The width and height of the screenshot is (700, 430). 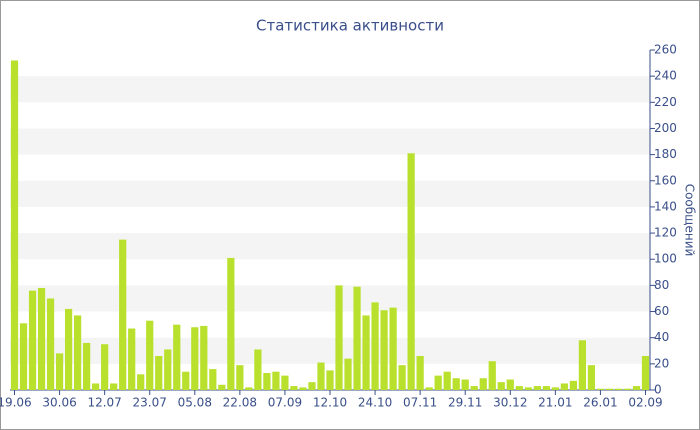 What do you see at coordinates (645, 403) in the screenshot?
I see `x-tick-label: 02.09` at bounding box center [645, 403].